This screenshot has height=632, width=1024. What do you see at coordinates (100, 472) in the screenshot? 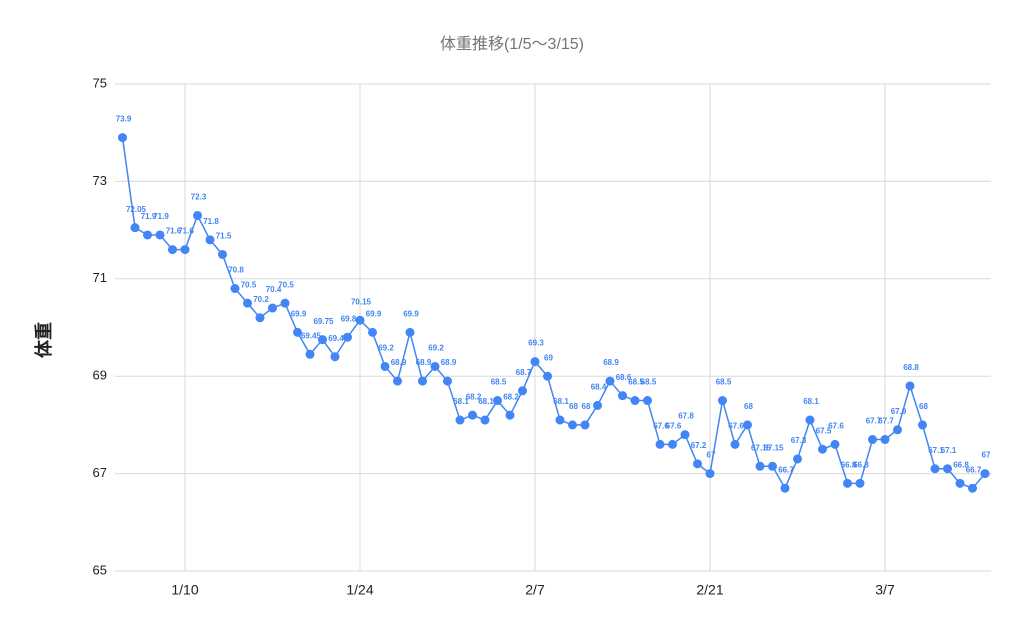
I see `y-tick-label: 67` at bounding box center [100, 472].